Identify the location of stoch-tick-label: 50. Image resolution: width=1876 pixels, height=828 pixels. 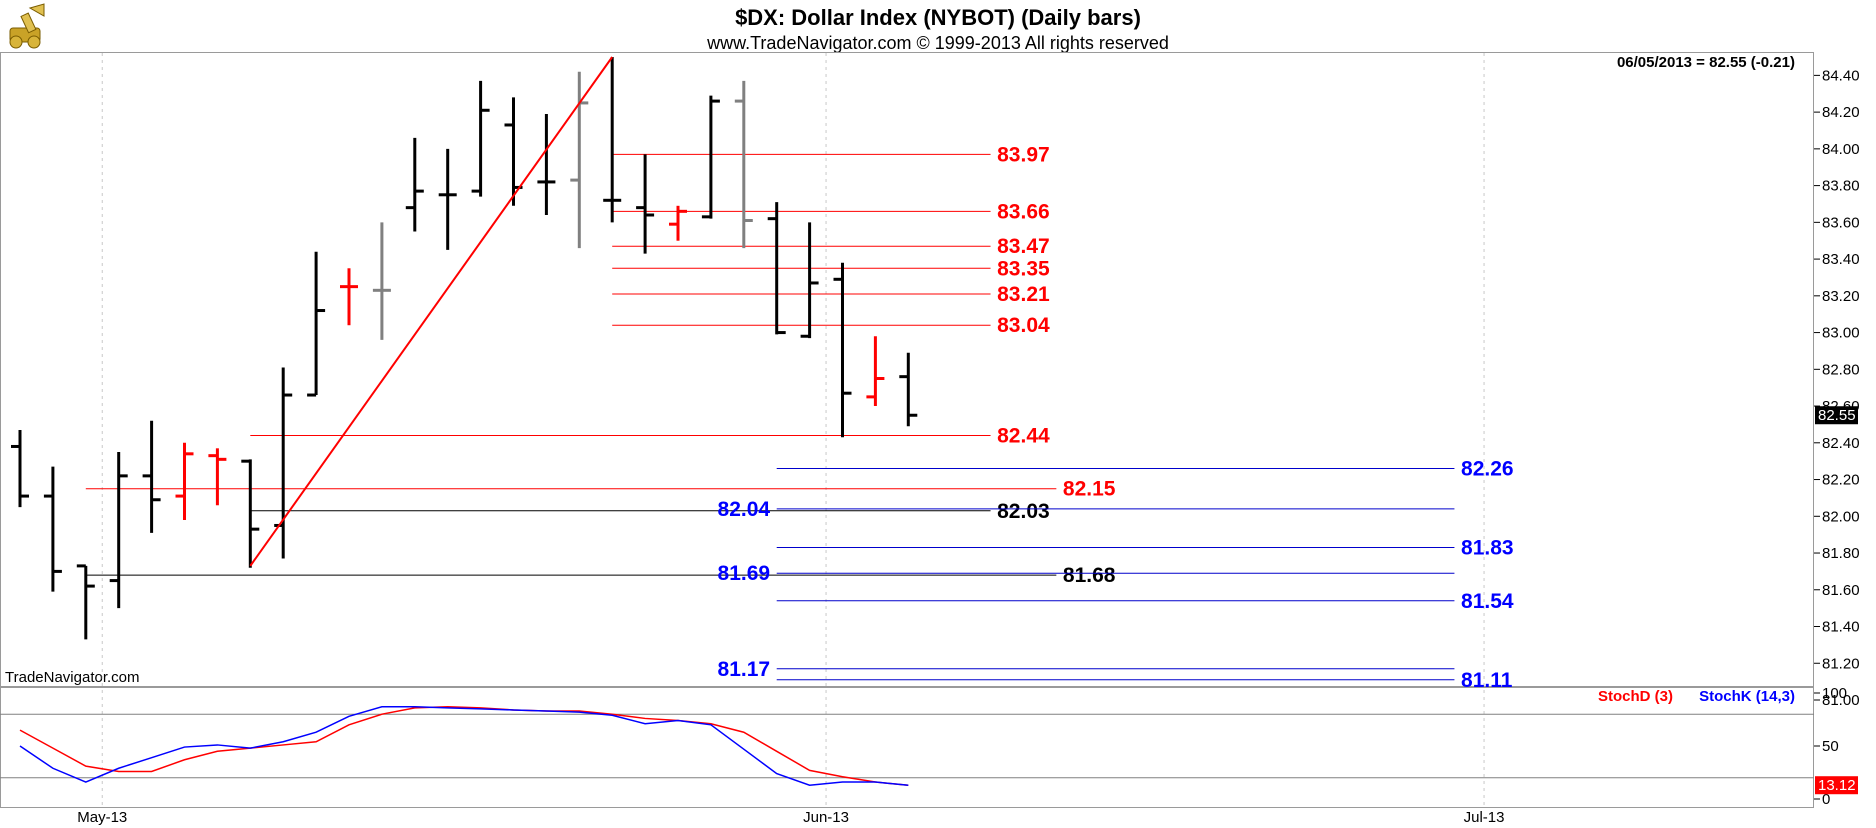
(1830, 746).